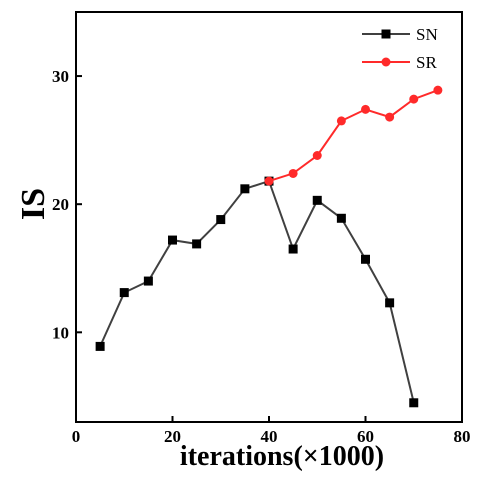 The image size is (488, 484). I want to click on series-sr-line, so click(353, 136).